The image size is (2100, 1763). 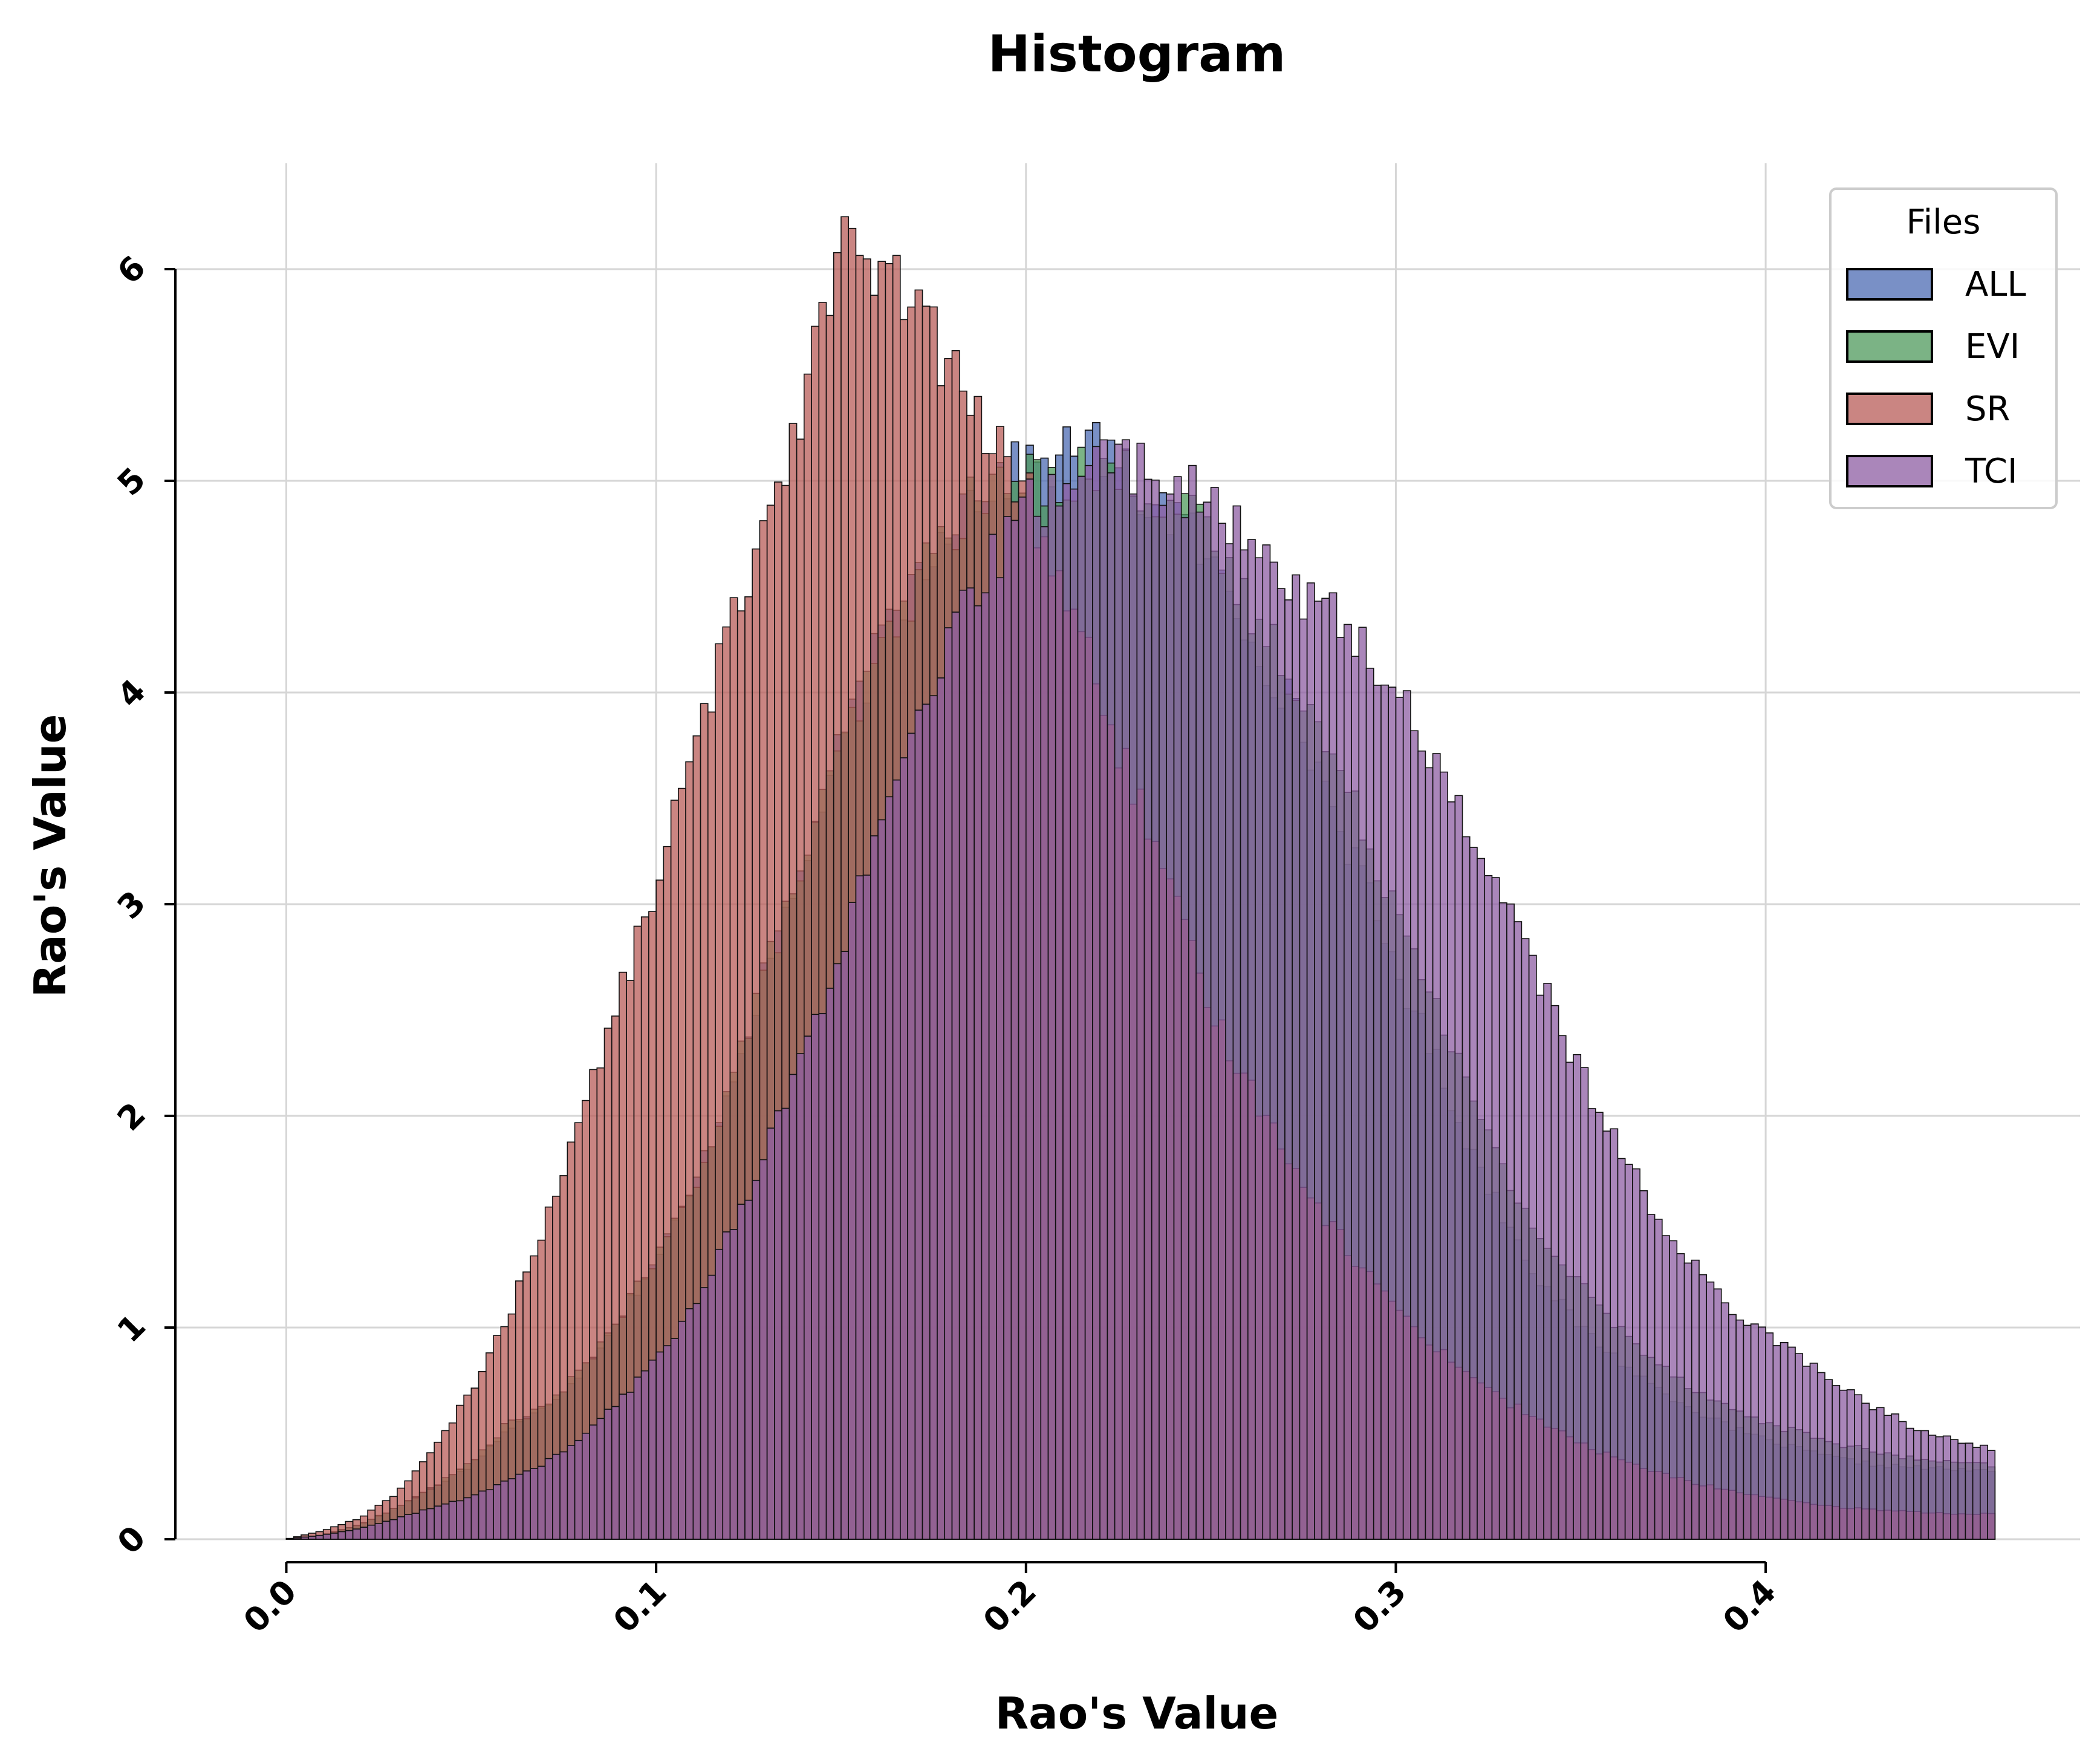 I want to click on legend-swatch-tci, so click(x=1889, y=471).